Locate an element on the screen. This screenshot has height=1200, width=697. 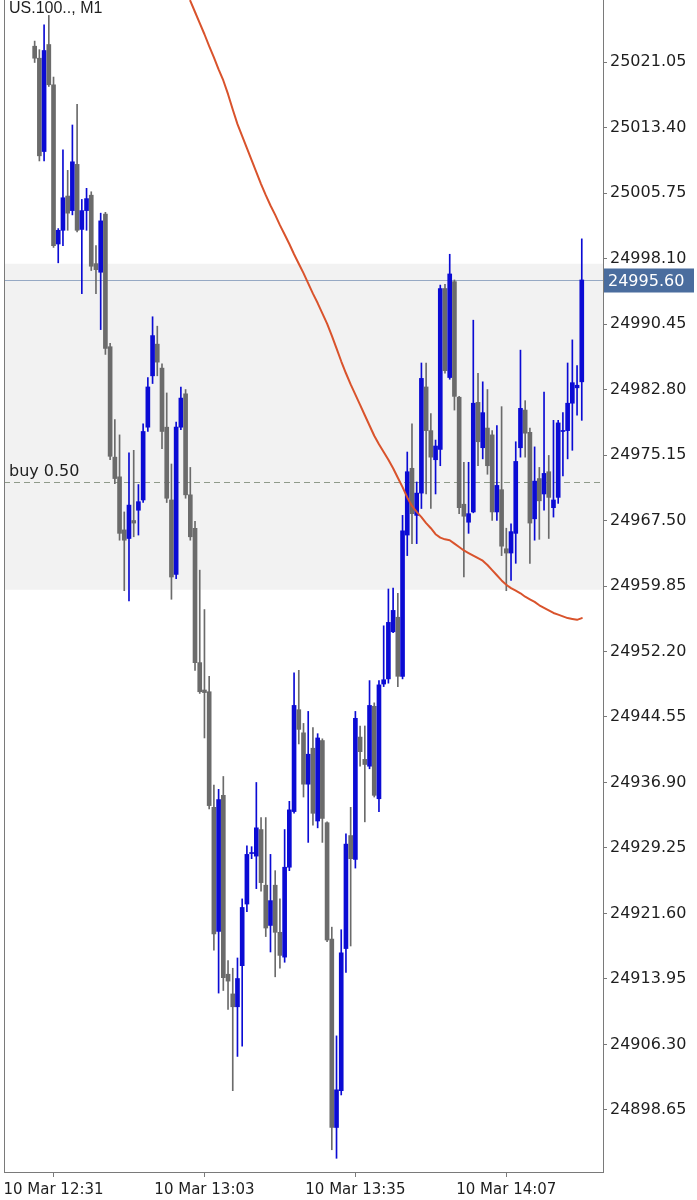
x-tick-label: 10 Mar 13:03 is located at coordinates (204, 1188).